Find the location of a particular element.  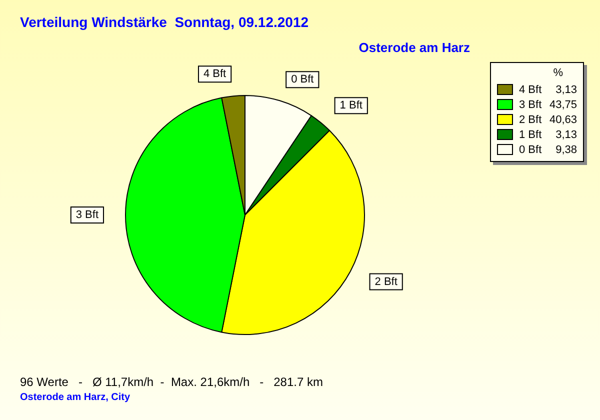

legend-label: 0 Bft is located at coordinates (531, 150).